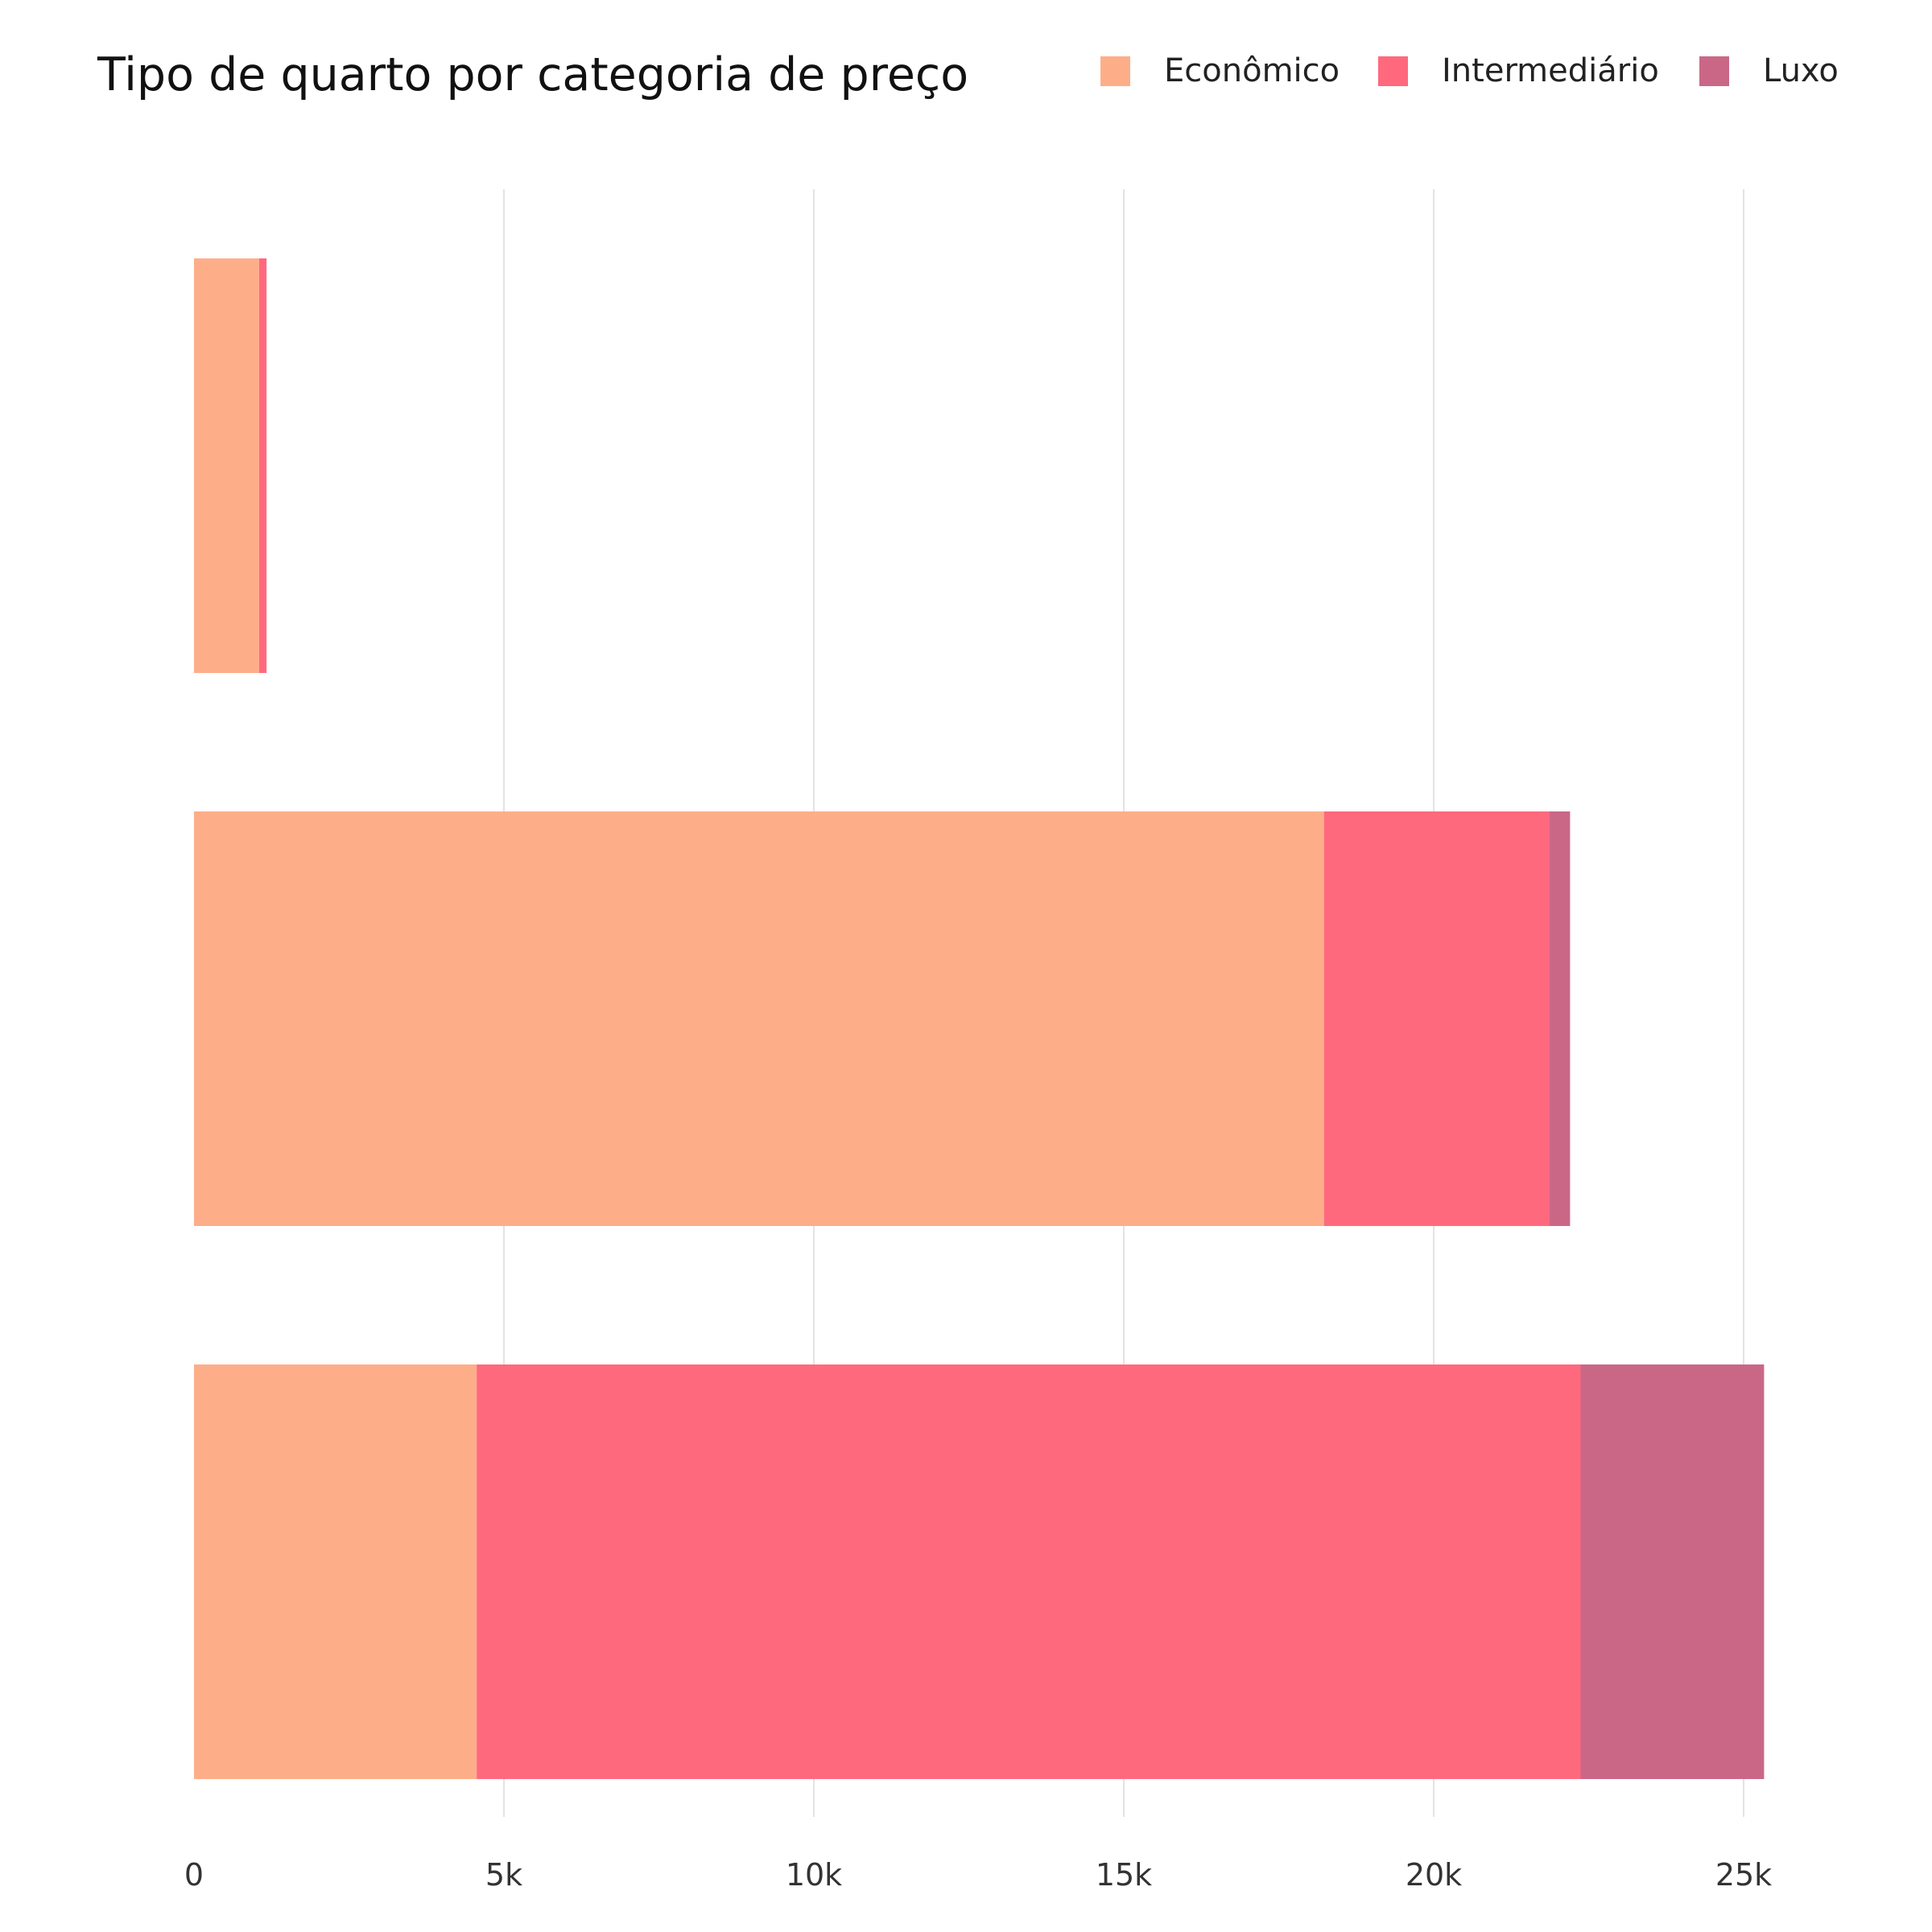 This screenshot has width=1932, height=1932. Describe the element at coordinates (1393, 71) in the screenshot. I see `legend-swatch-intermediario` at that location.